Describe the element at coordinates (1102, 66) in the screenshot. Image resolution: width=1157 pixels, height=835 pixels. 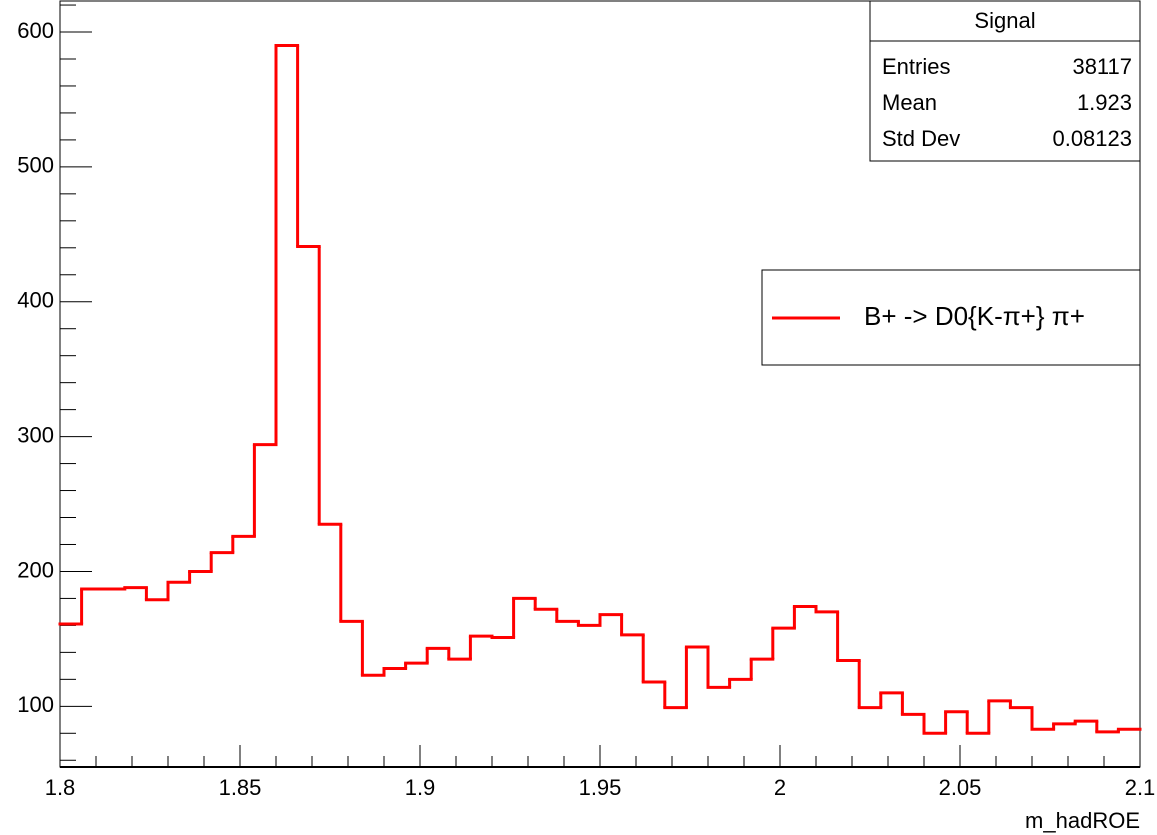
I see `stats-value: 38117` at that location.